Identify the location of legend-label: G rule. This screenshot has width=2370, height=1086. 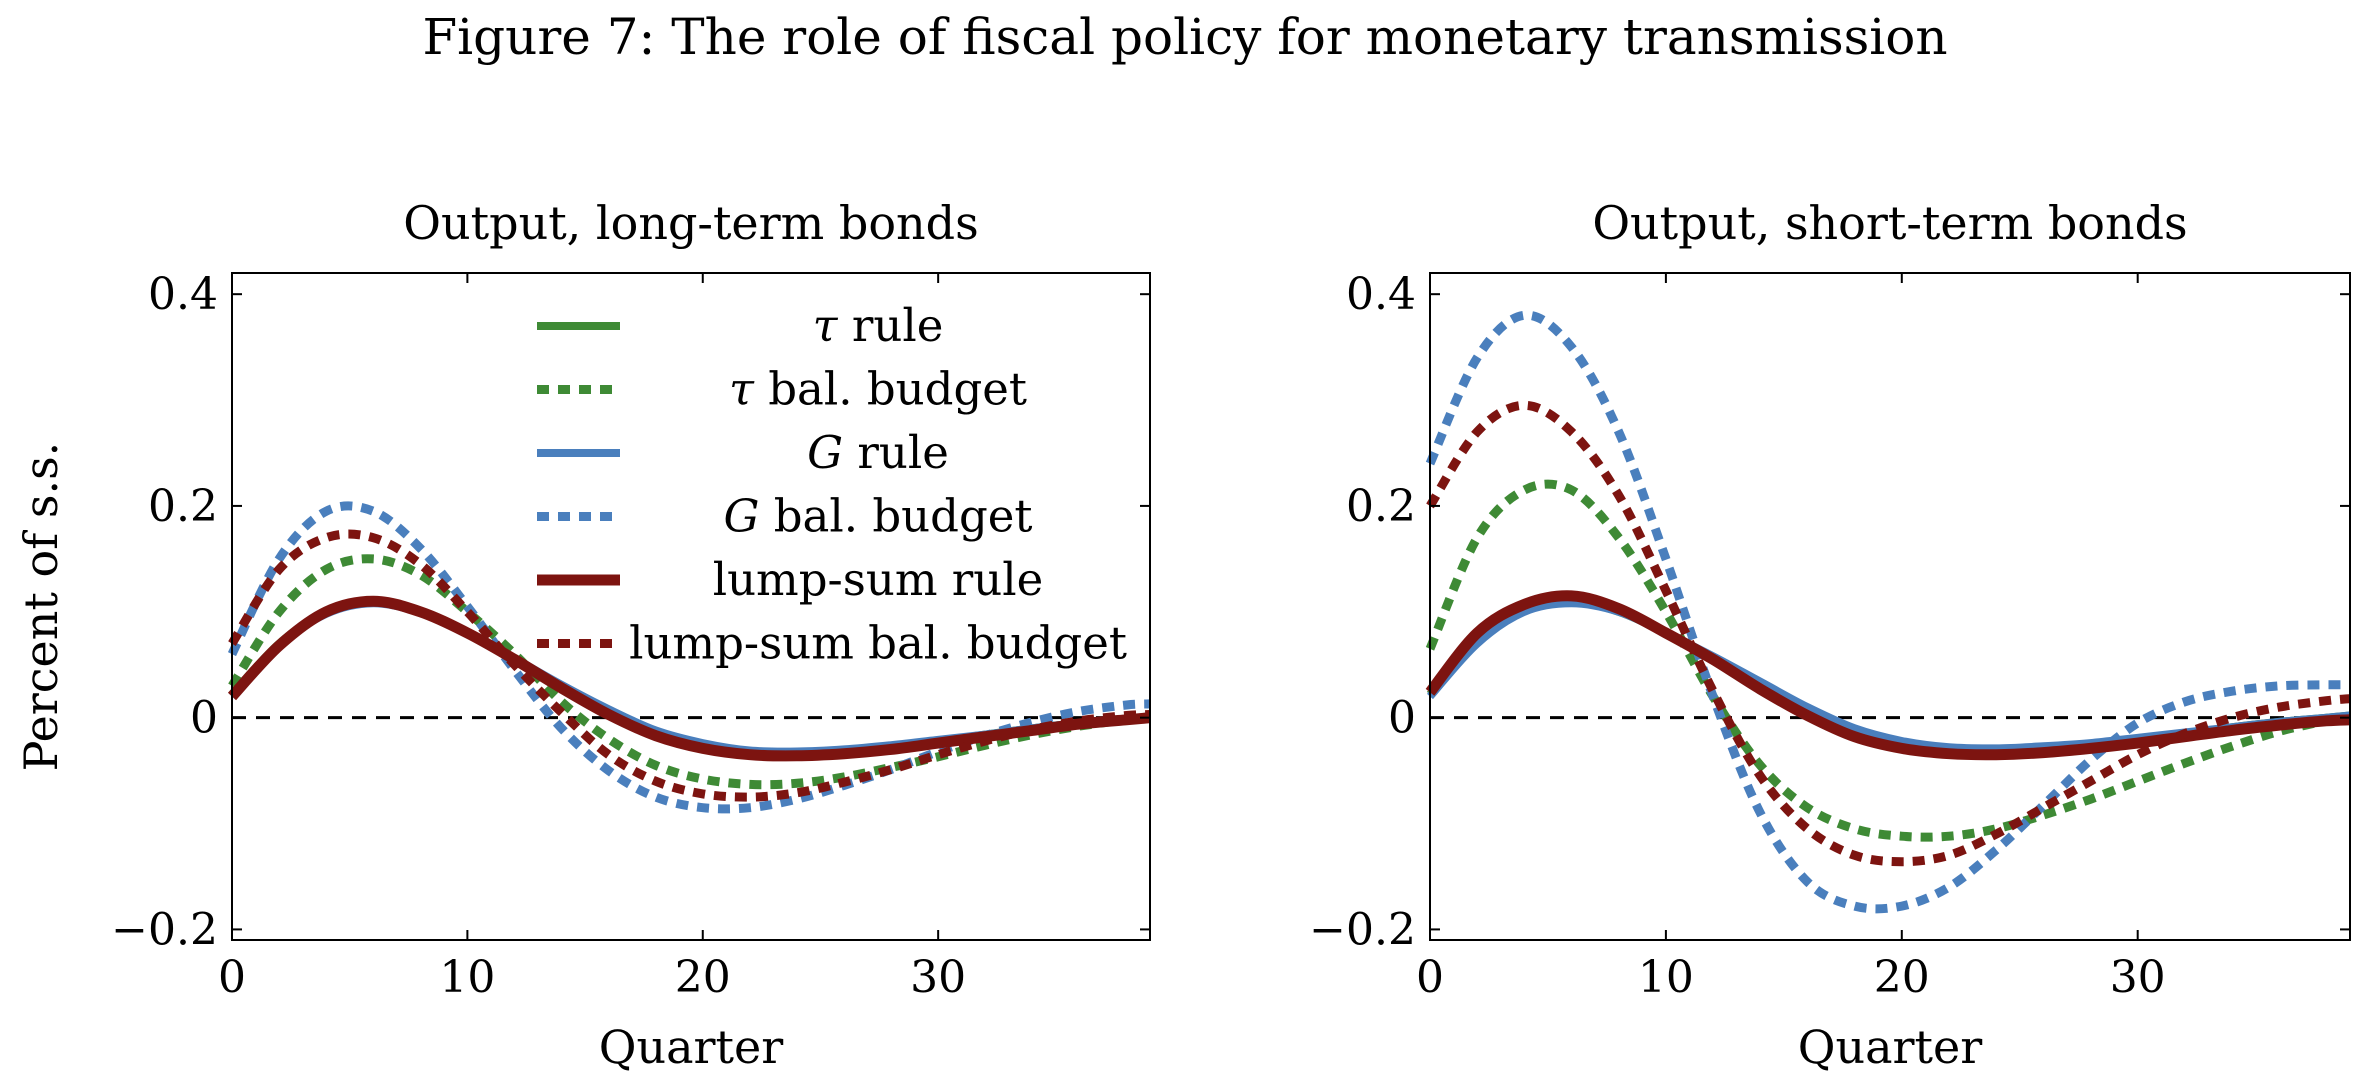
(878, 452).